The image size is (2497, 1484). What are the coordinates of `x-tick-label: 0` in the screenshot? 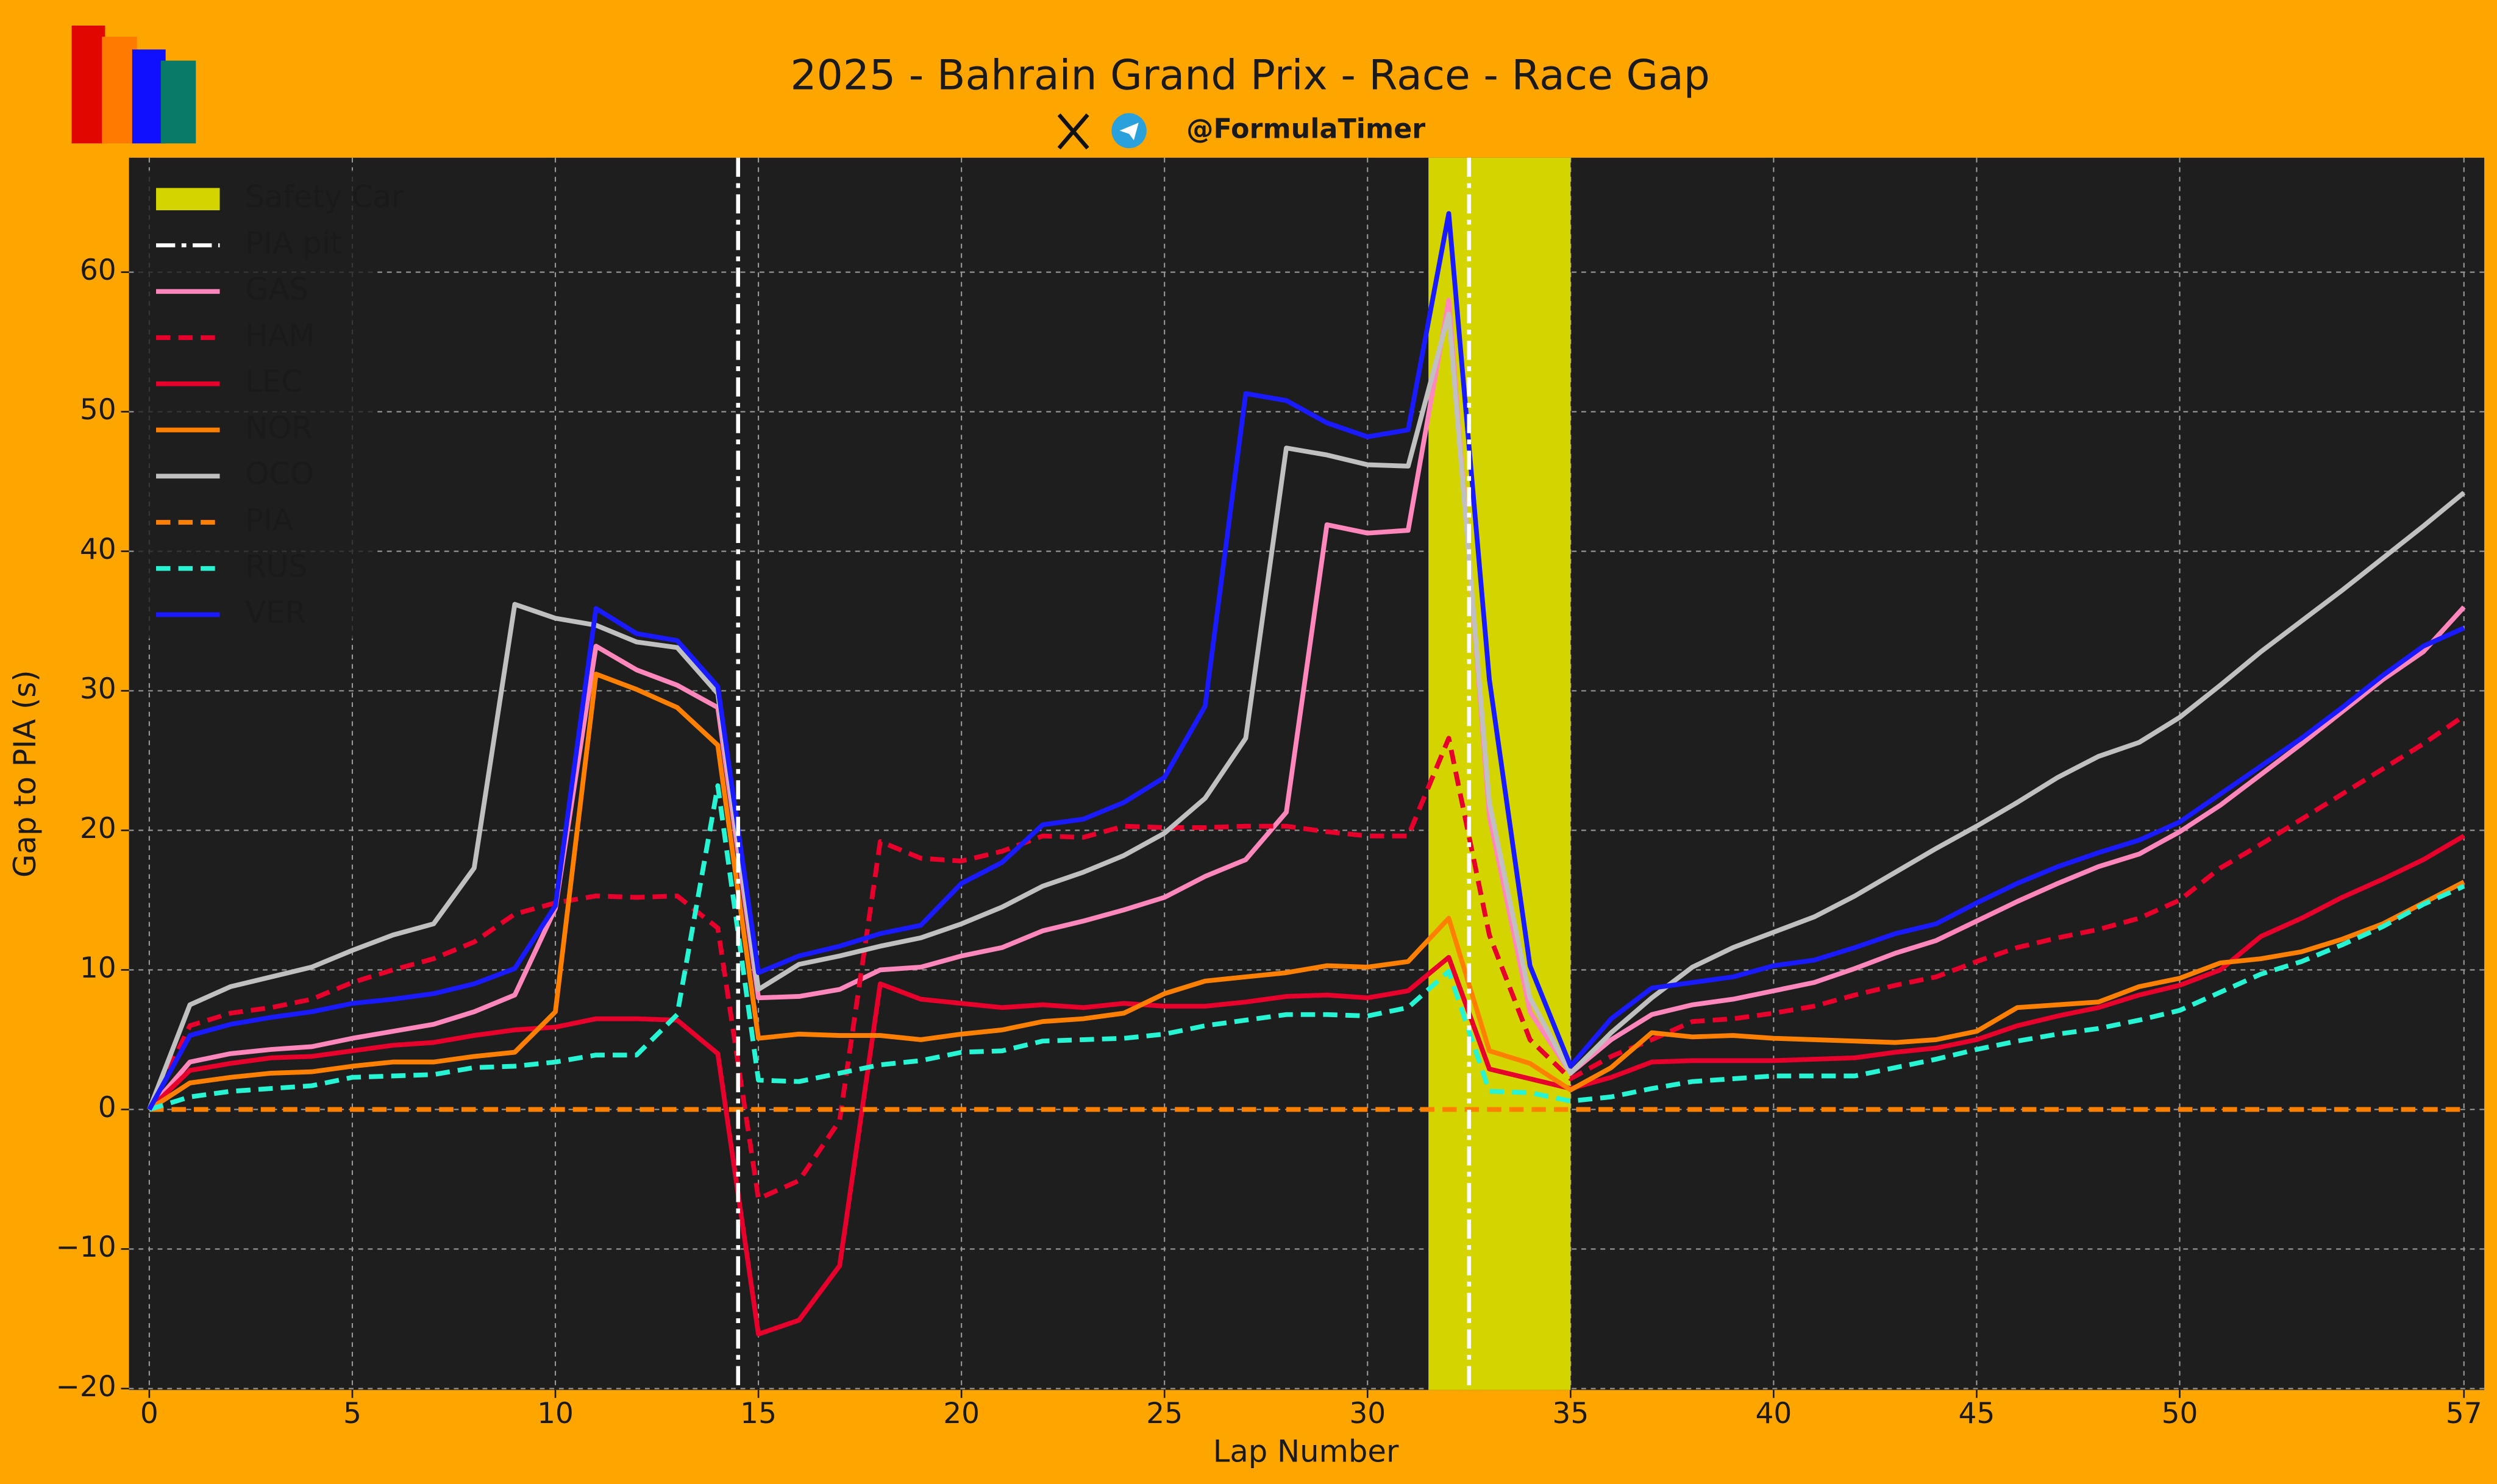 It's located at (149, 1413).